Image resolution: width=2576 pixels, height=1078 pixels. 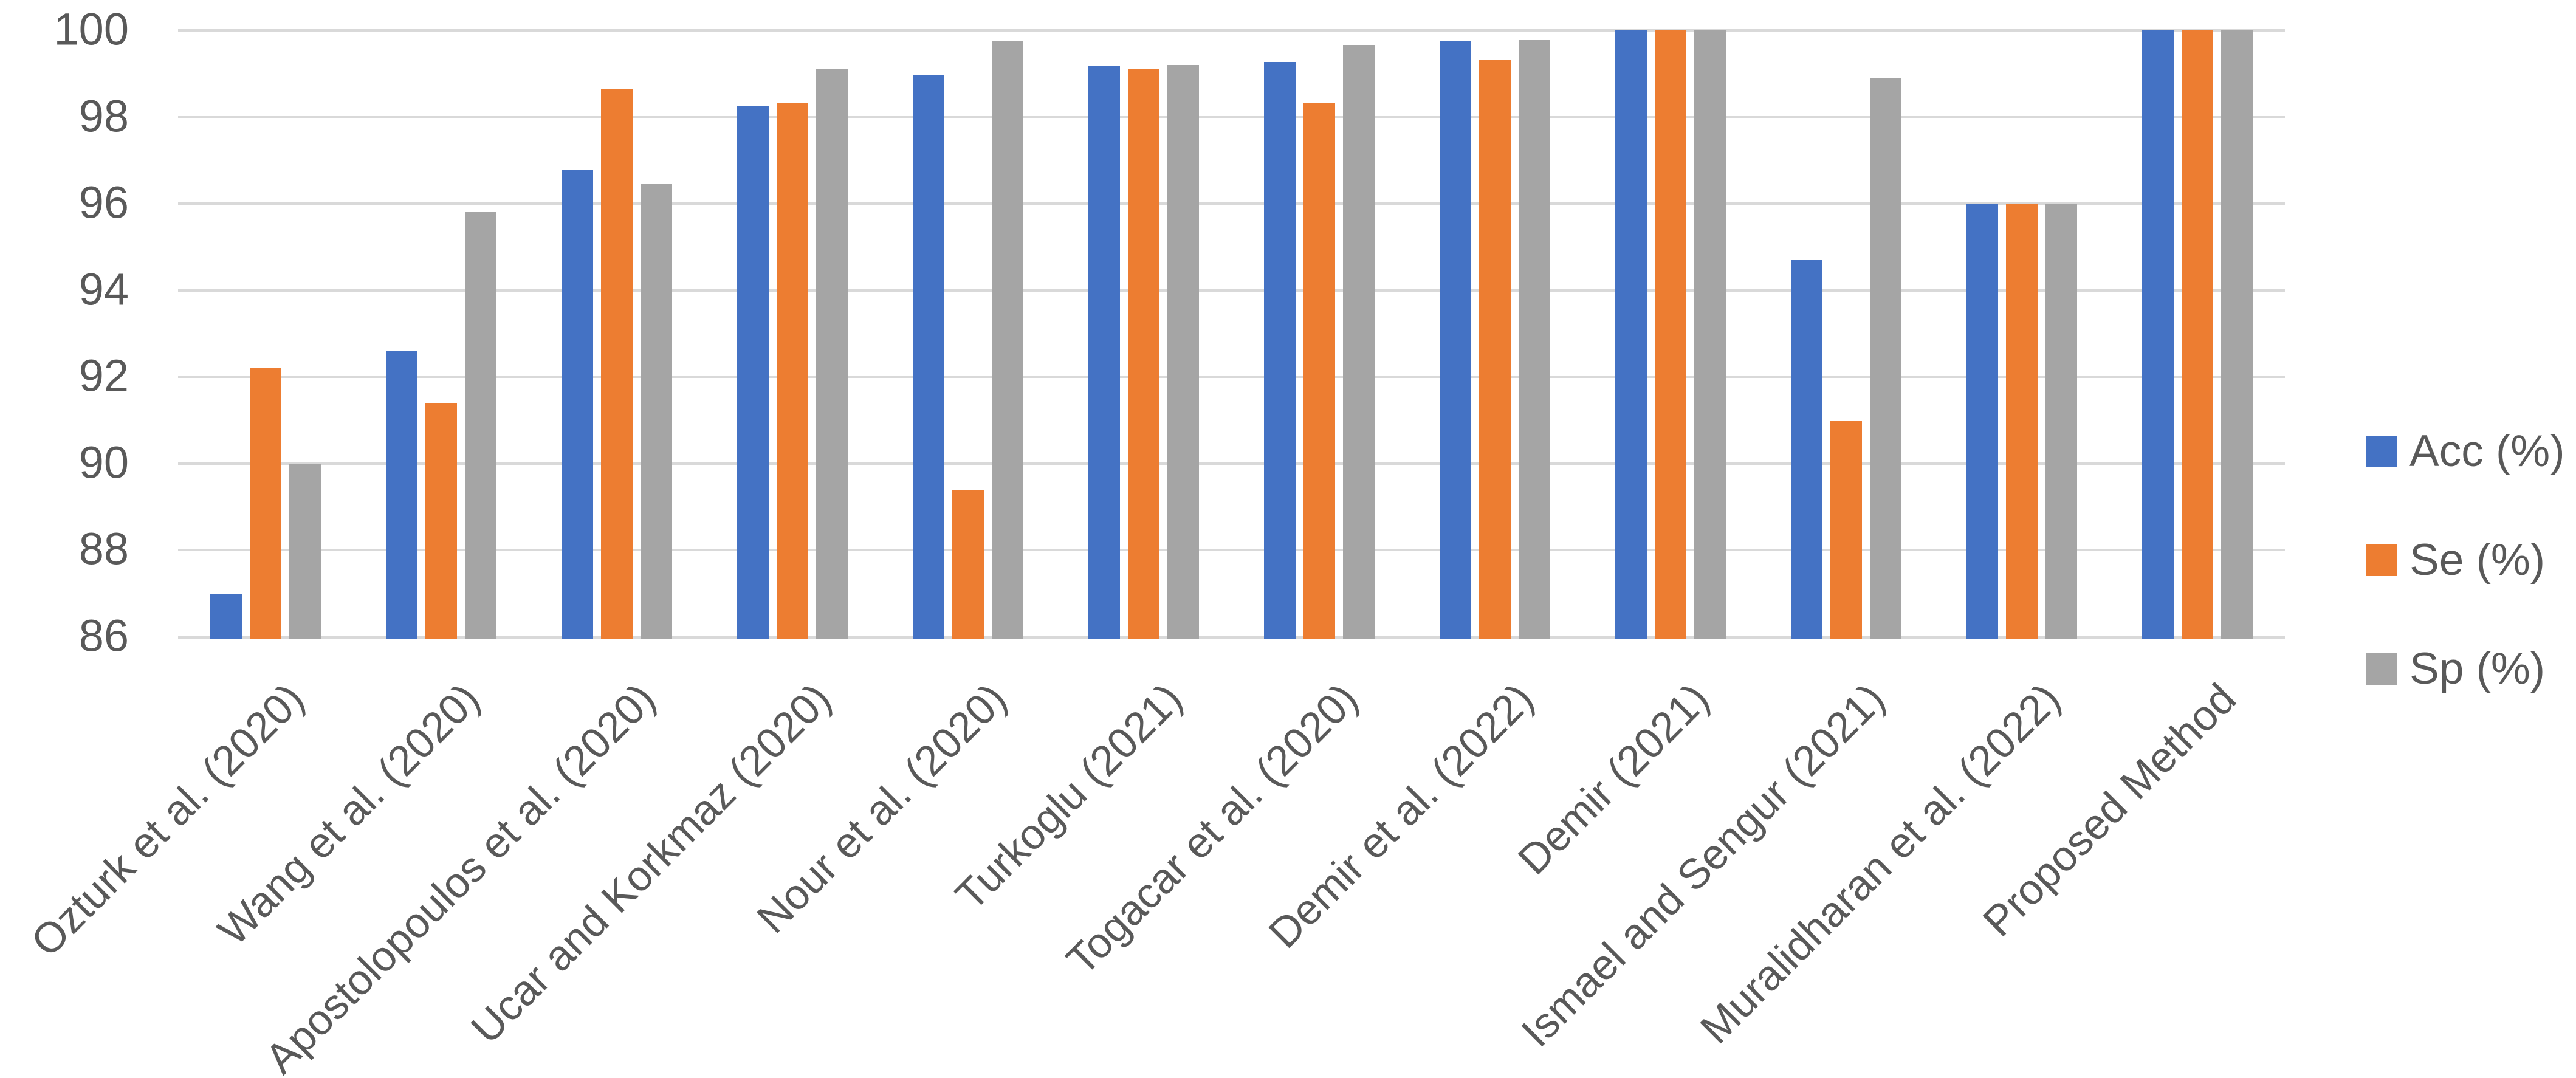 What do you see at coordinates (2477, 668) in the screenshot?
I see `legend-label: Sp (%)` at bounding box center [2477, 668].